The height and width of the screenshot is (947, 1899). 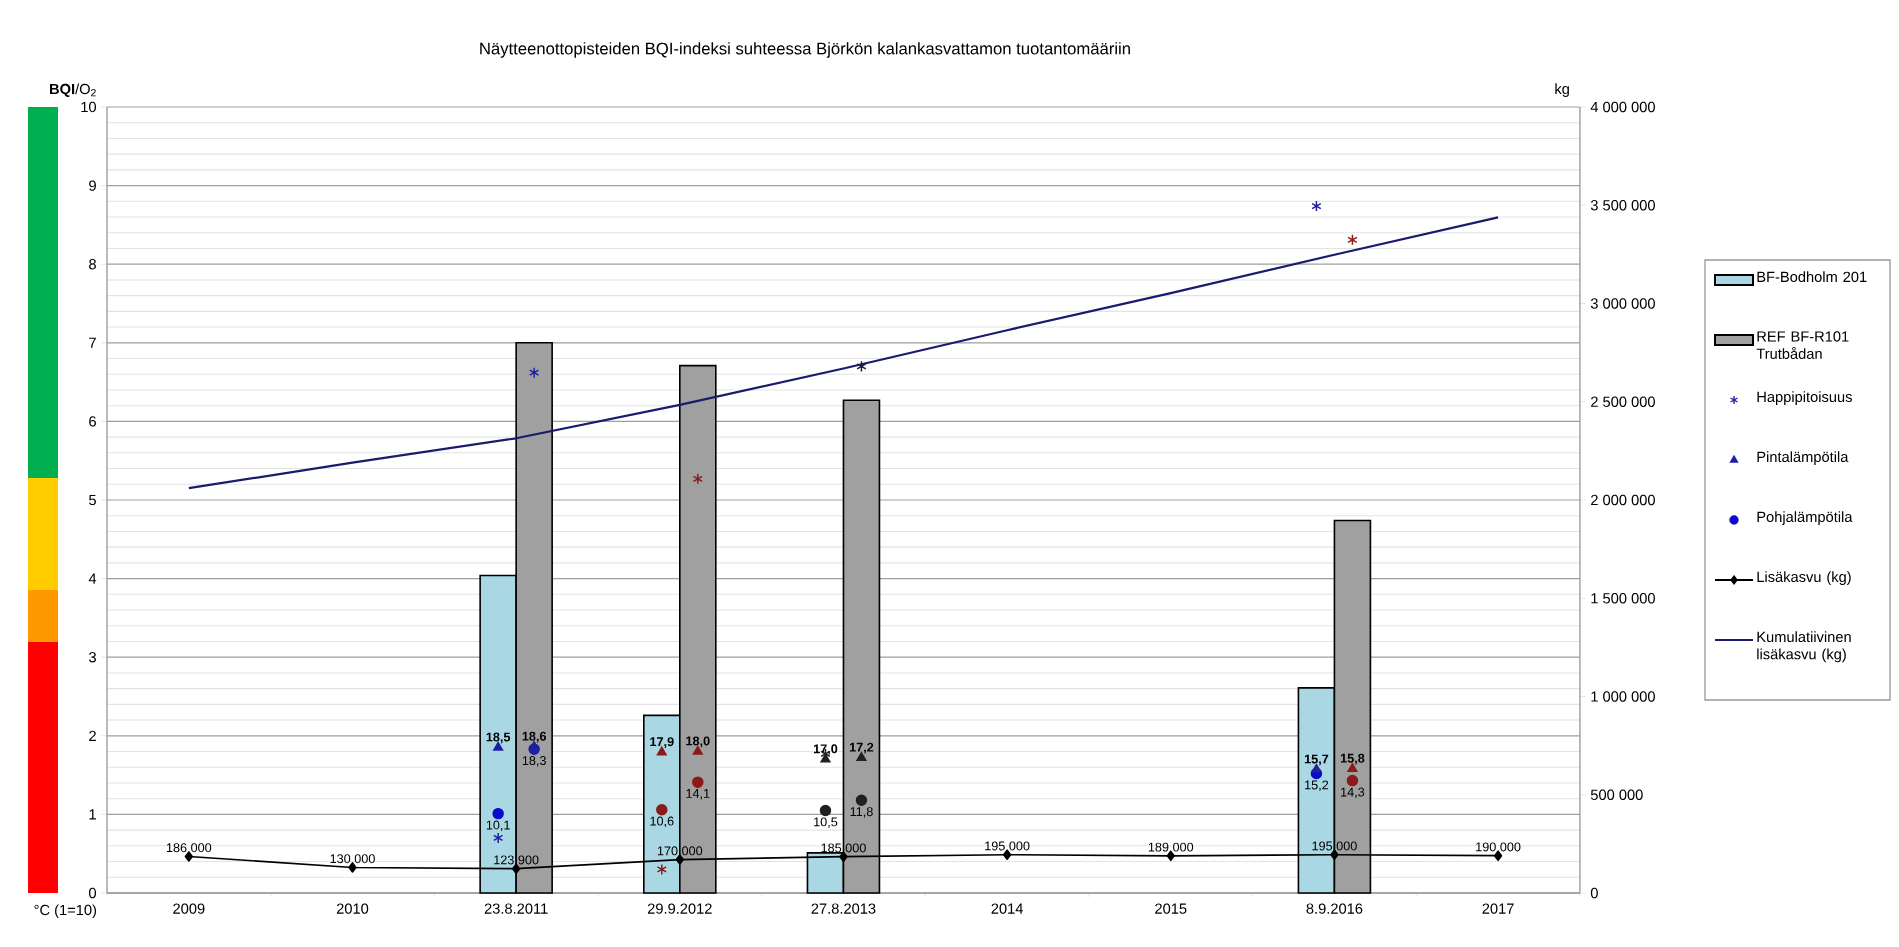 I want to click on y-tick-label: 10, so click(x=89, y=107).